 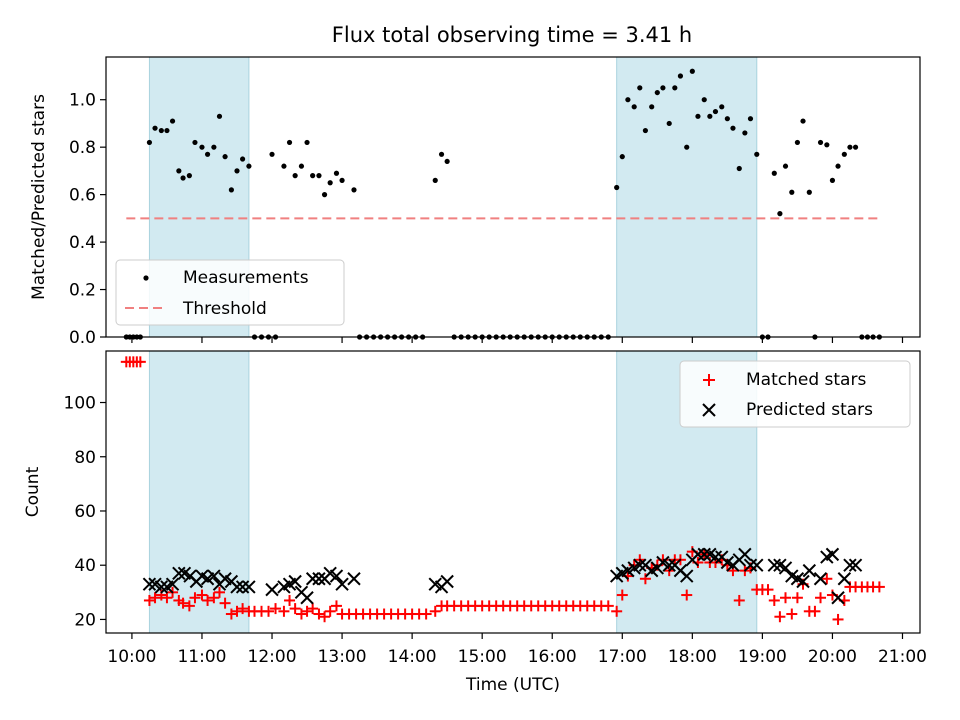 I want to click on x-tick-label: 13:00, so click(x=342, y=657).